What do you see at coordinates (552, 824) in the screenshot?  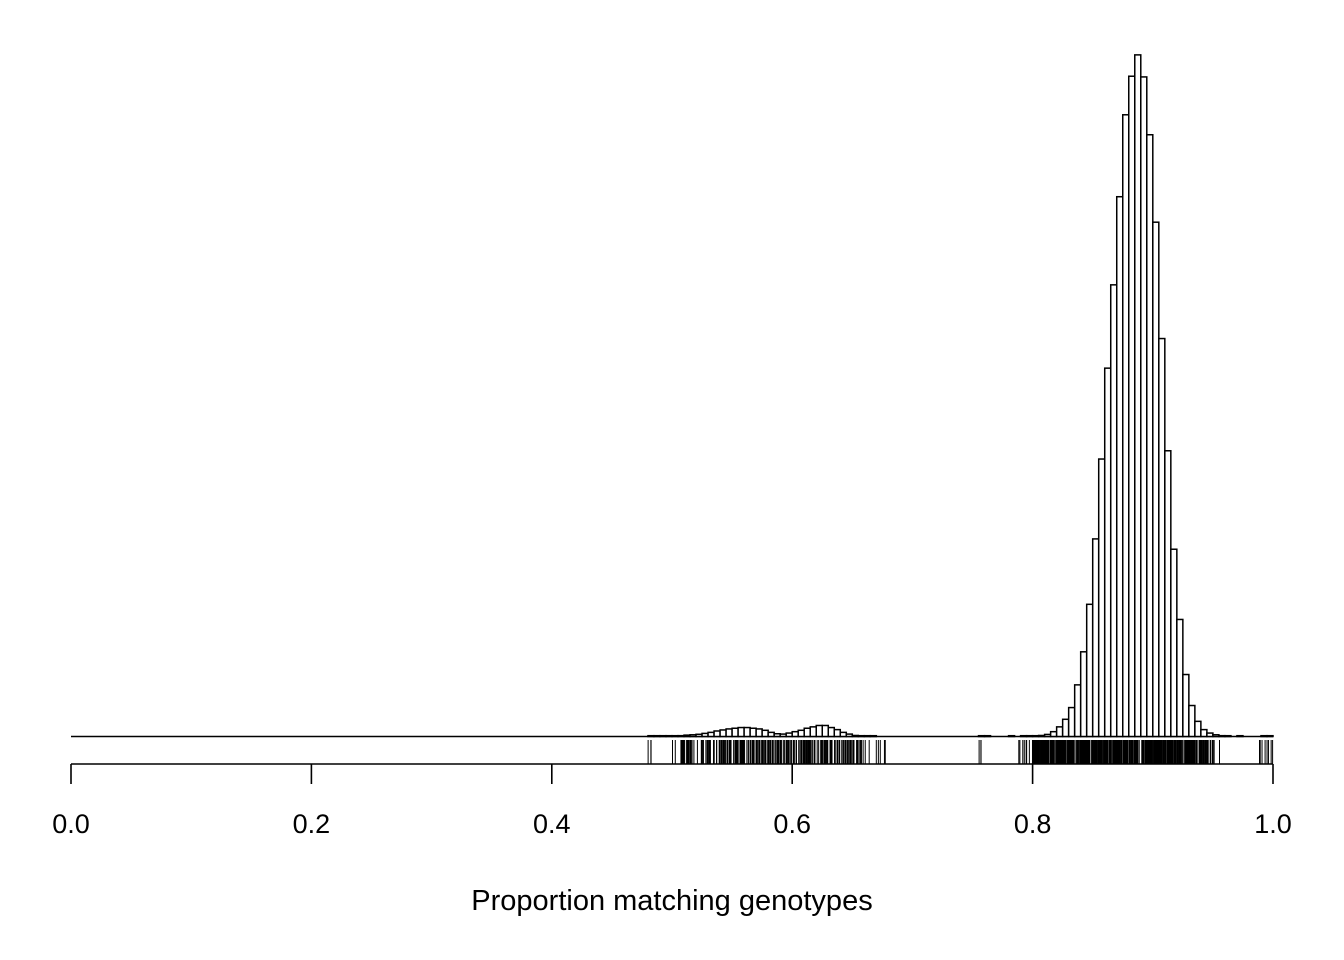 I see `x-tick-label: 0.4` at bounding box center [552, 824].